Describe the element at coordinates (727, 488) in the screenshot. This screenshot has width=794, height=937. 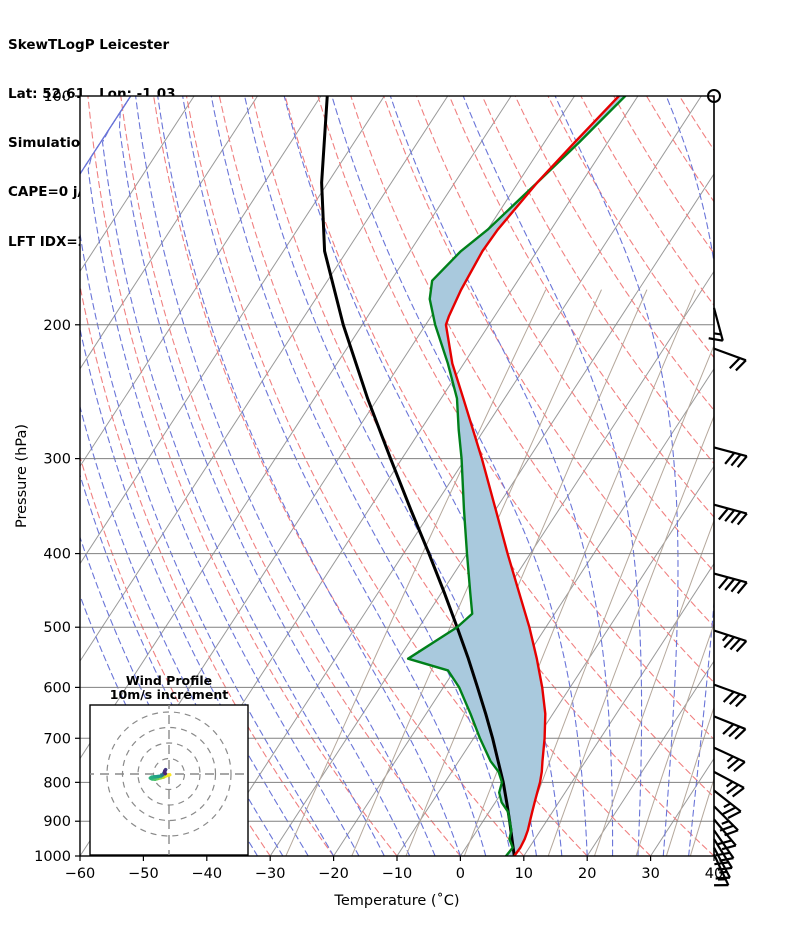
I see `wind-barbs` at that location.